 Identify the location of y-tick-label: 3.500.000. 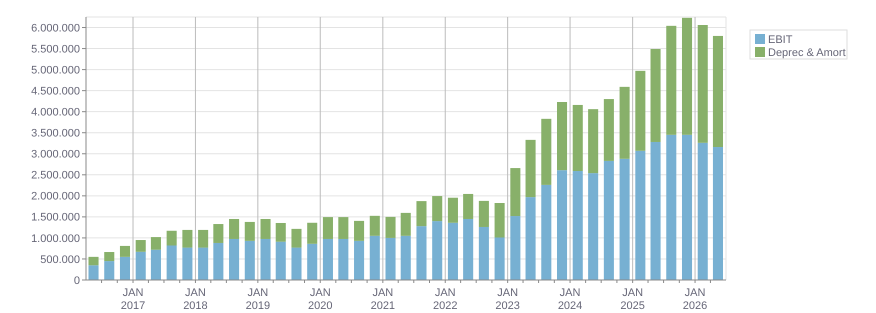
(55, 134).